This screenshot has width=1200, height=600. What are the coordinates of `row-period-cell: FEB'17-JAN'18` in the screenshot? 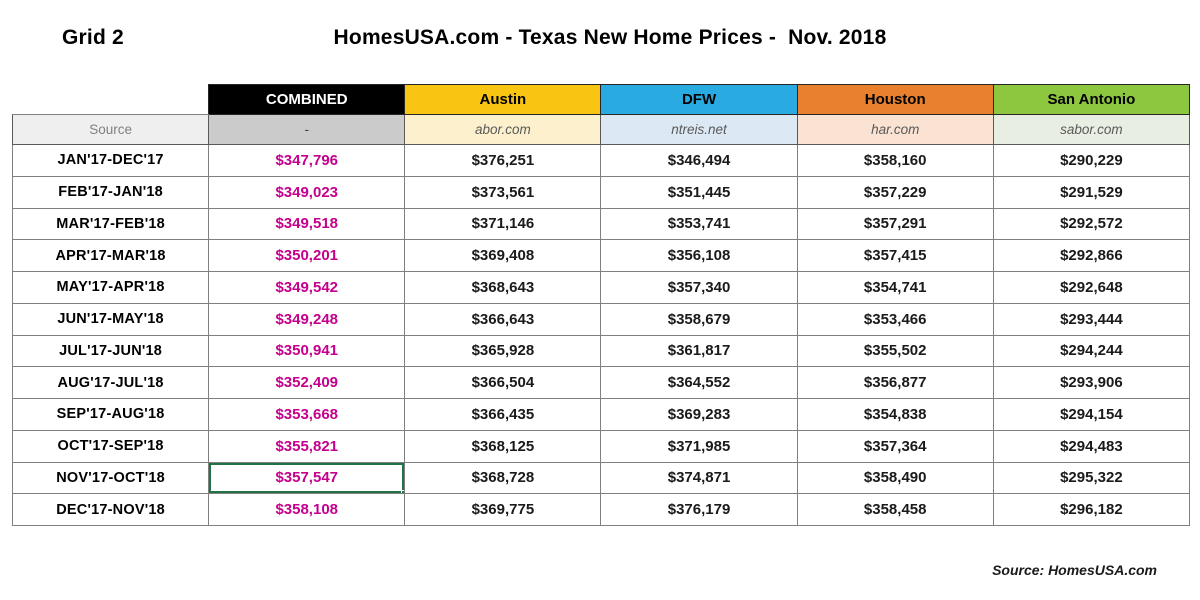 It's located at (110, 192).